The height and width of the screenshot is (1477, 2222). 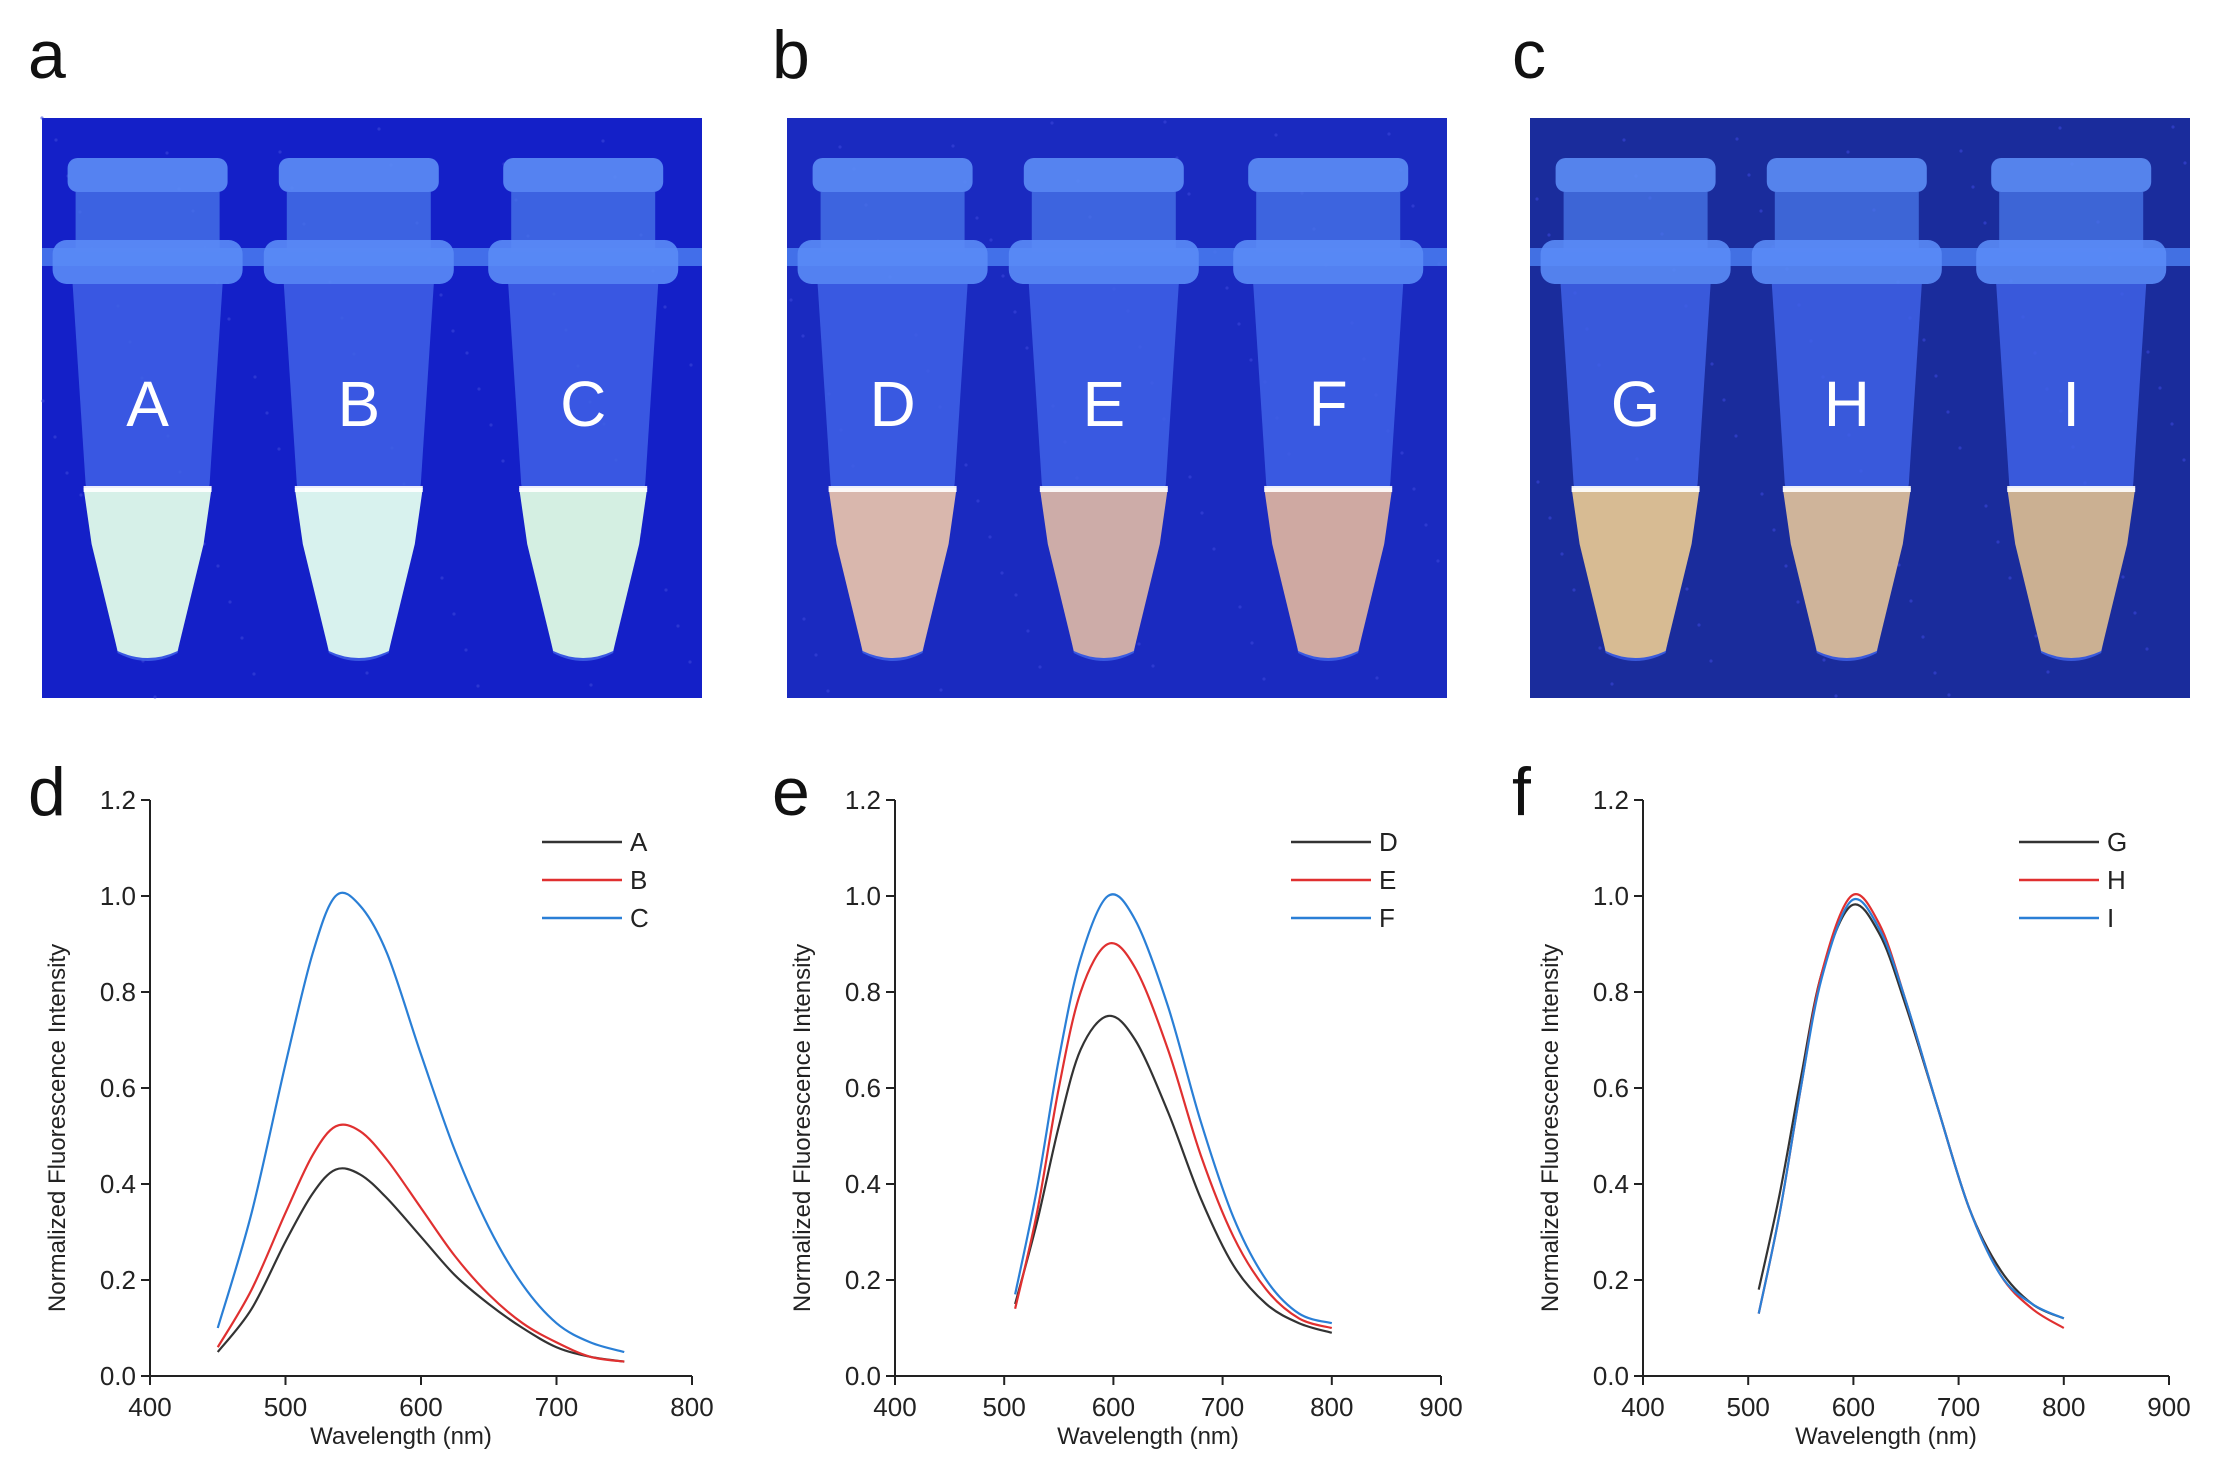 What do you see at coordinates (1748, 1407) in the screenshot?
I see `x-tick-label: 500` at bounding box center [1748, 1407].